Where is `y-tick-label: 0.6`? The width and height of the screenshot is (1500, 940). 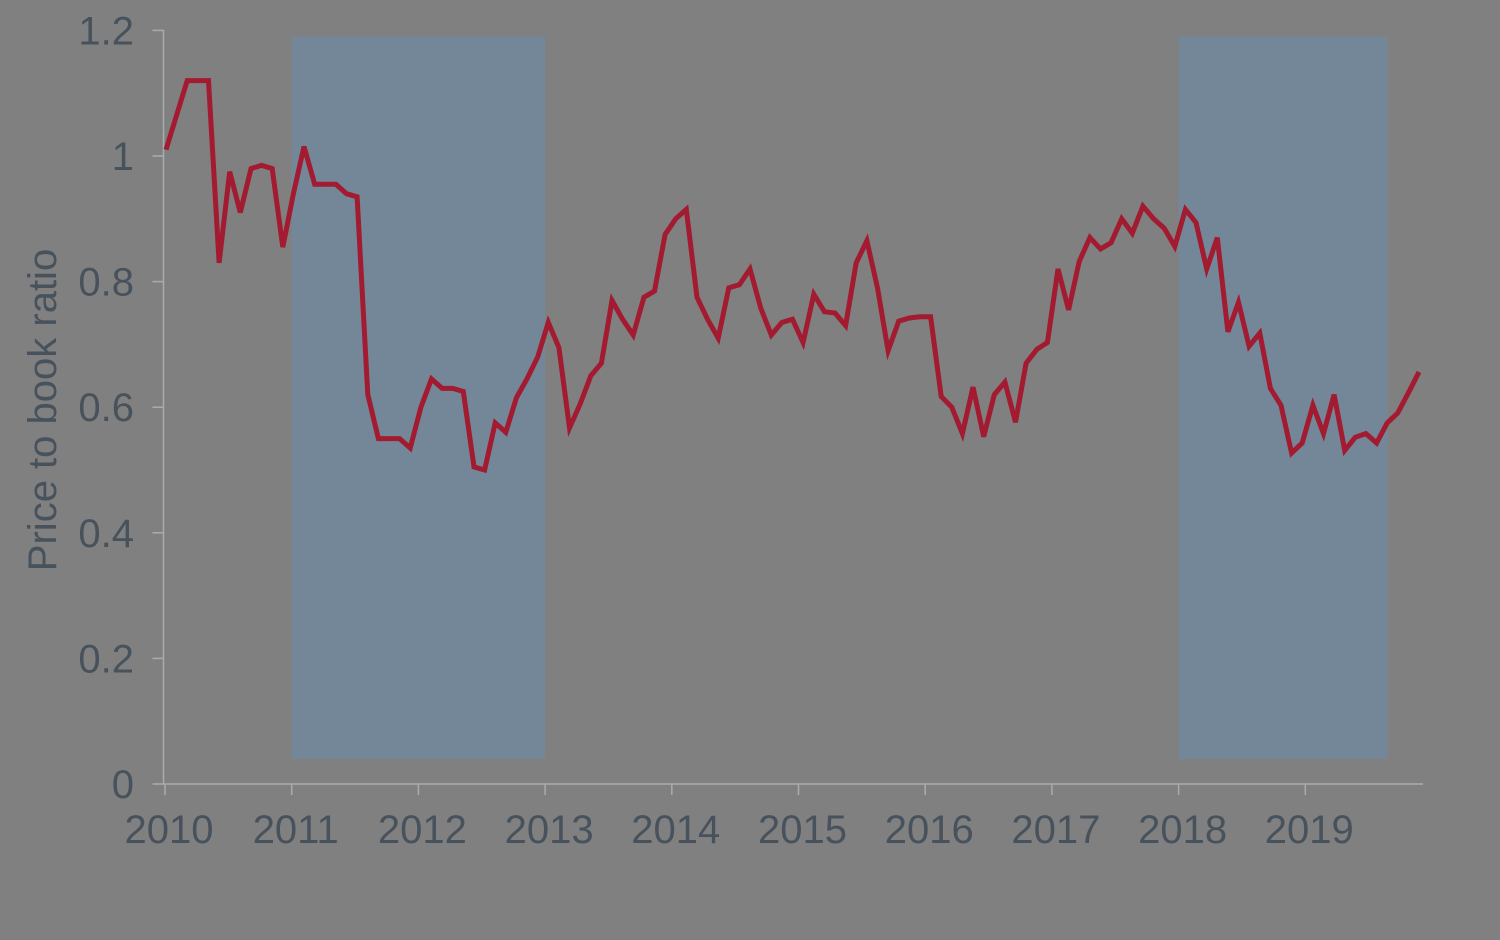
y-tick-label: 0.6 is located at coordinates (106, 408).